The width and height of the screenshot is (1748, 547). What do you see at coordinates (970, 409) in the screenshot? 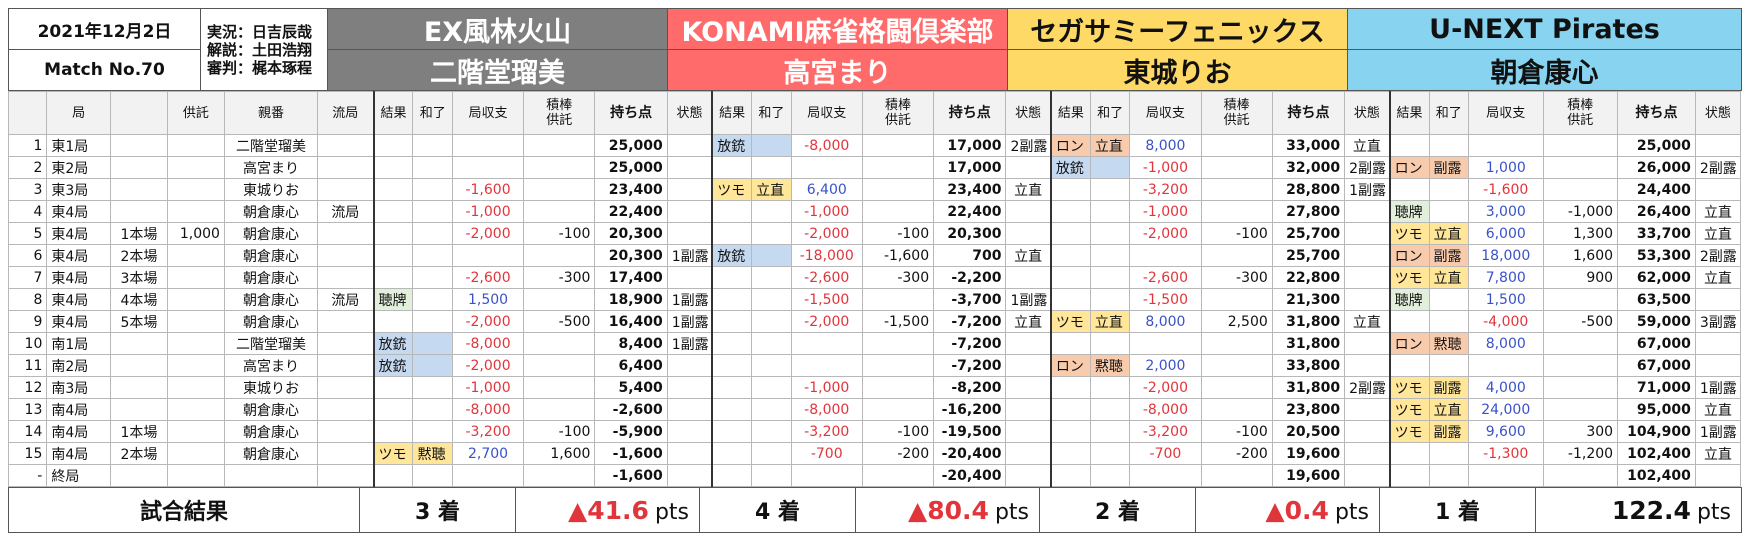
I see `points-cell: -16,200` at bounding box center [970, 409].